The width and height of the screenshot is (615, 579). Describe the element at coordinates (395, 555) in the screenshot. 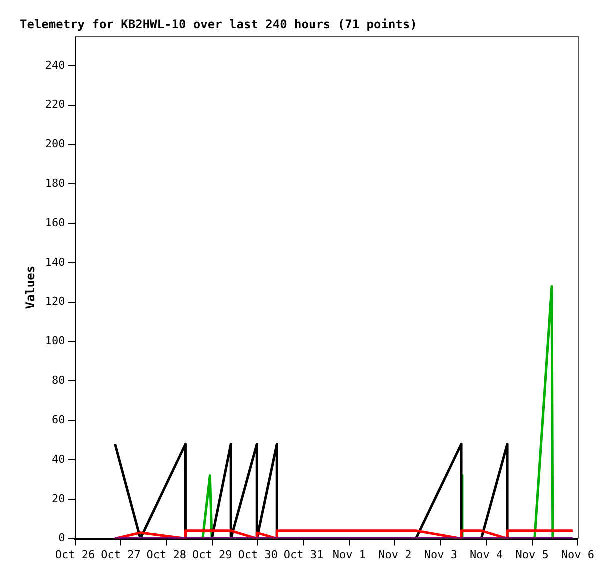

I see `x-tick-label: Nov 2` at that location.